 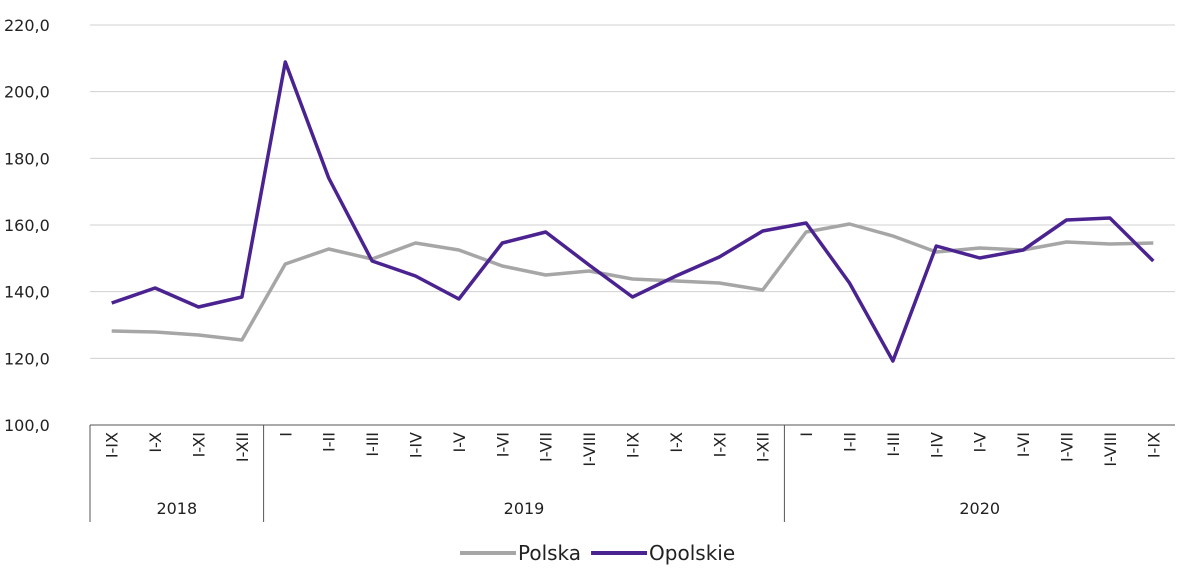 I want to click on y-tick-label: 220,0, so click(x=27, y=25).